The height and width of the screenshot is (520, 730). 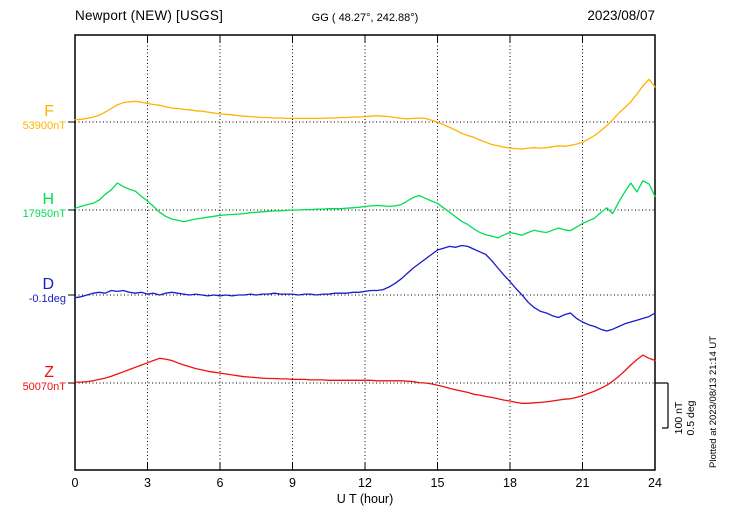 I want to click on trace-D, so click(x=365, y=288).